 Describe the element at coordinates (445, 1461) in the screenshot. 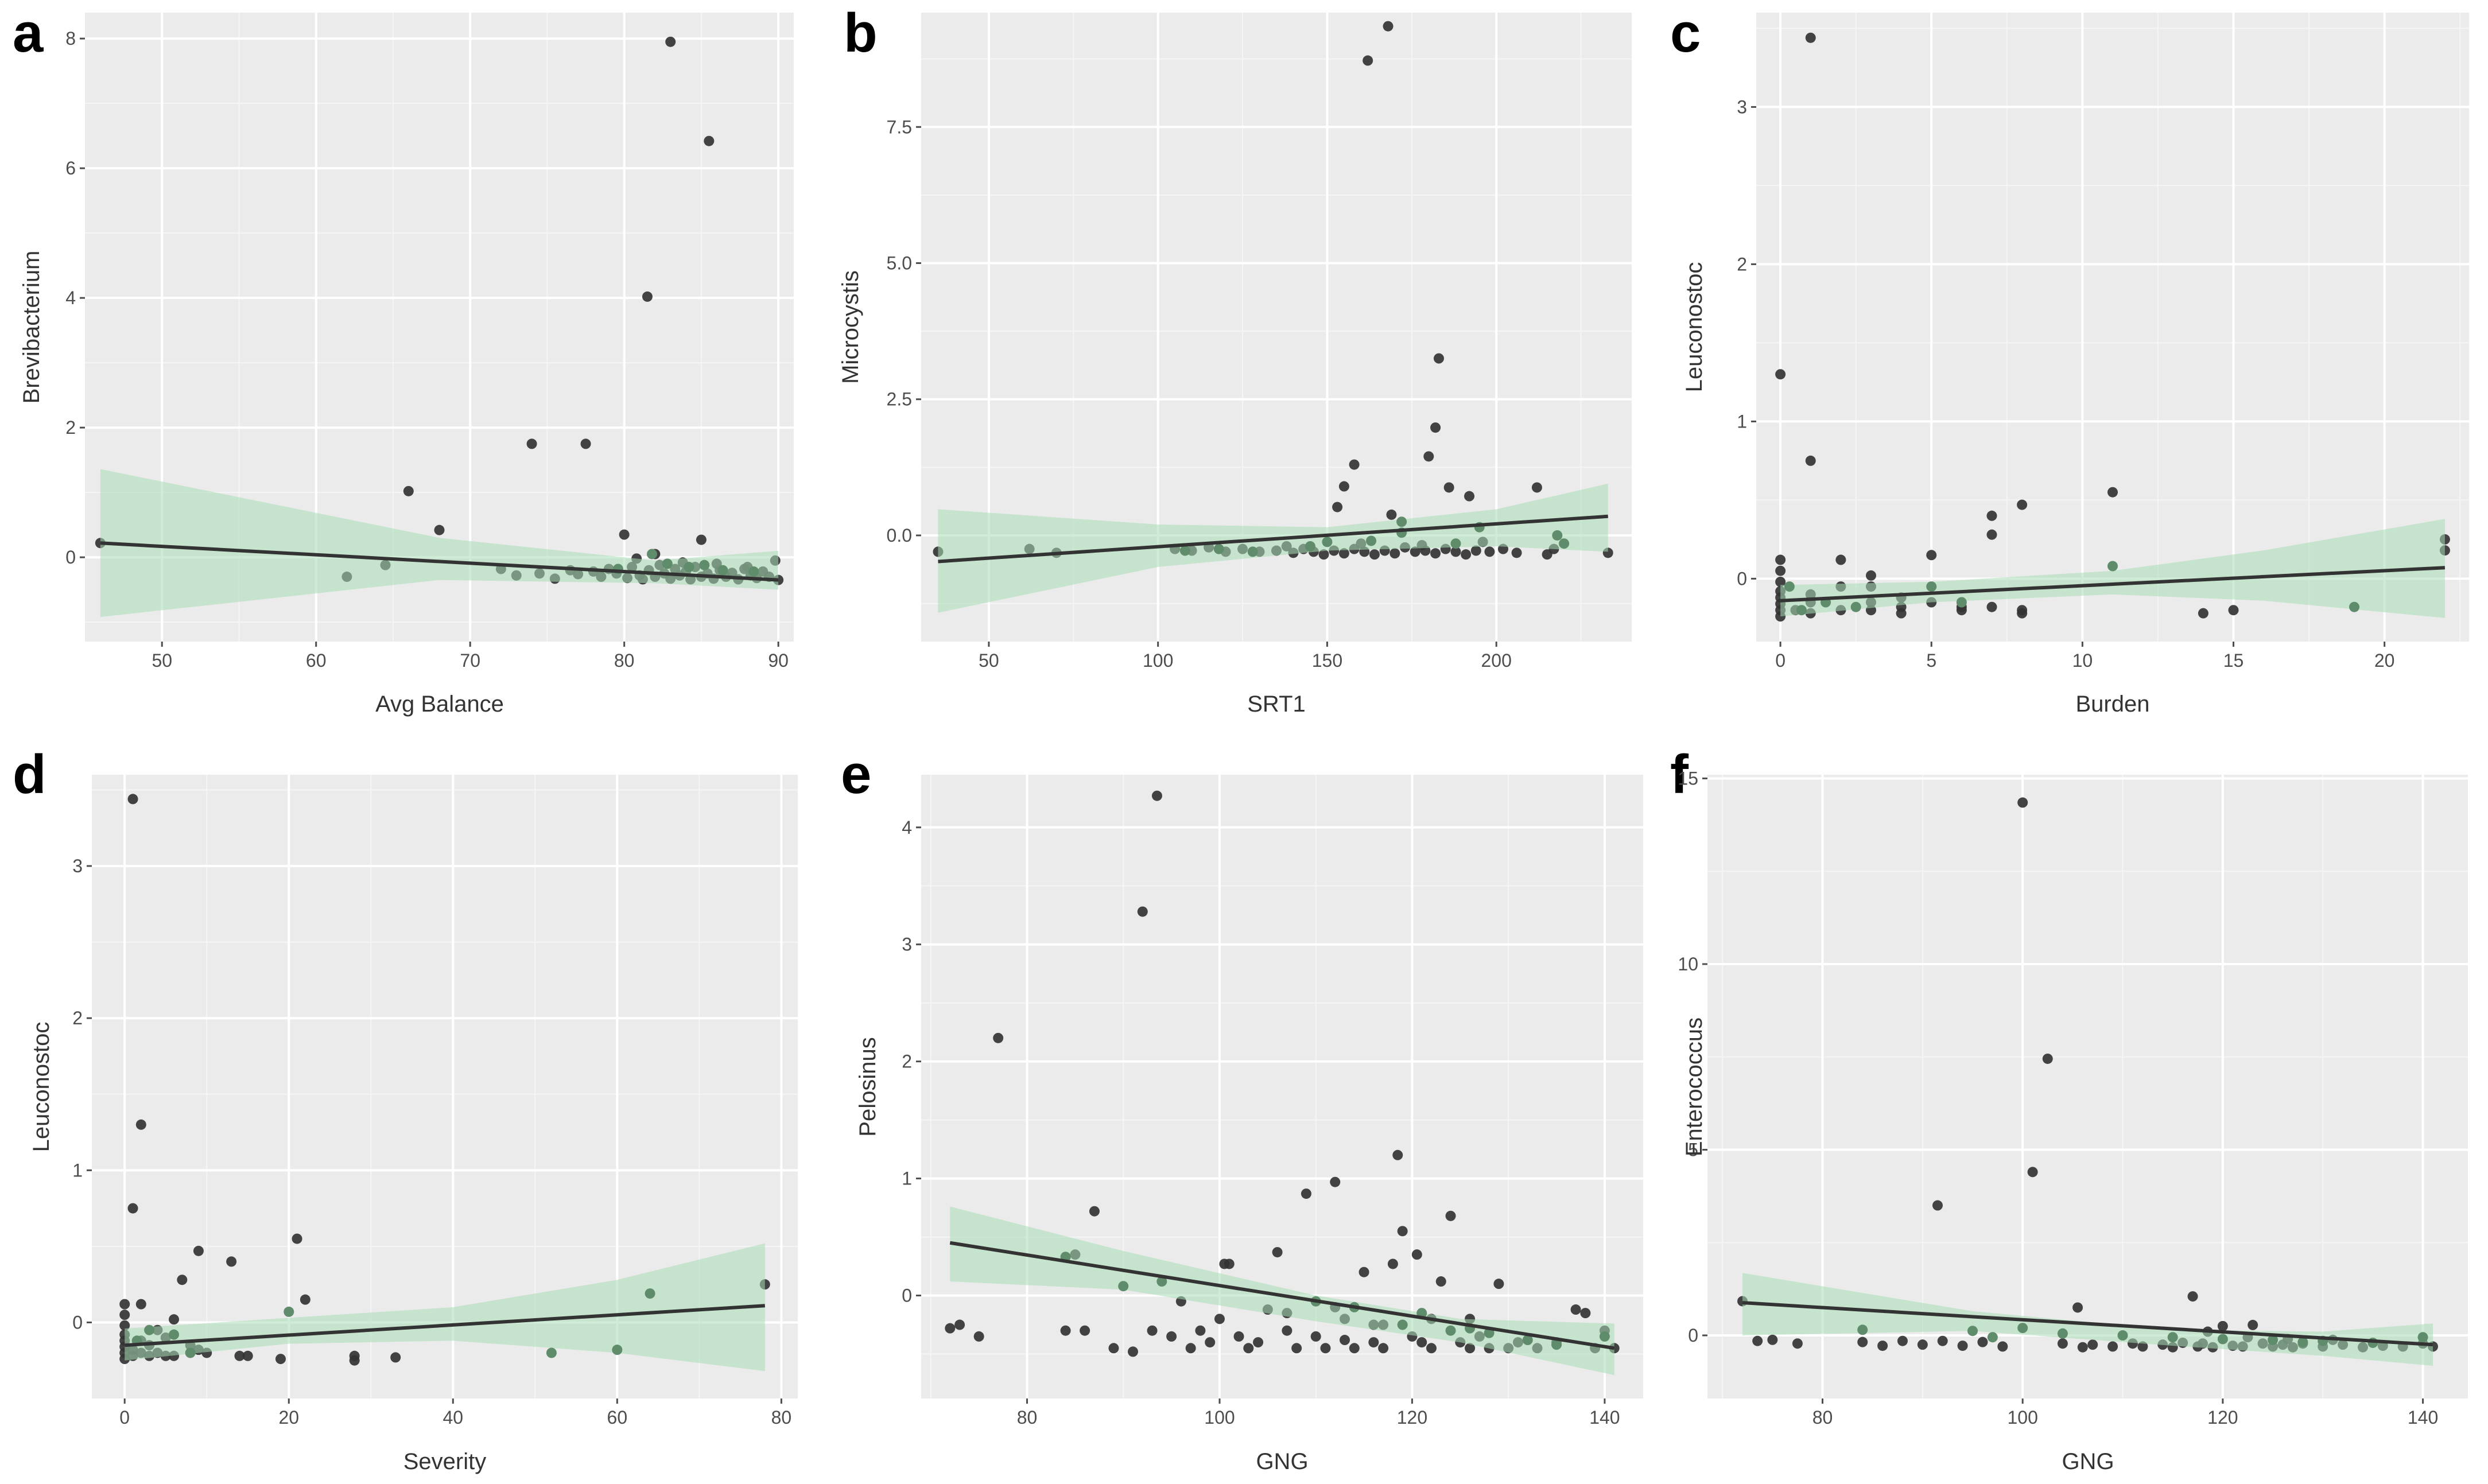

I see `x-axis-title: Severity` at that location.